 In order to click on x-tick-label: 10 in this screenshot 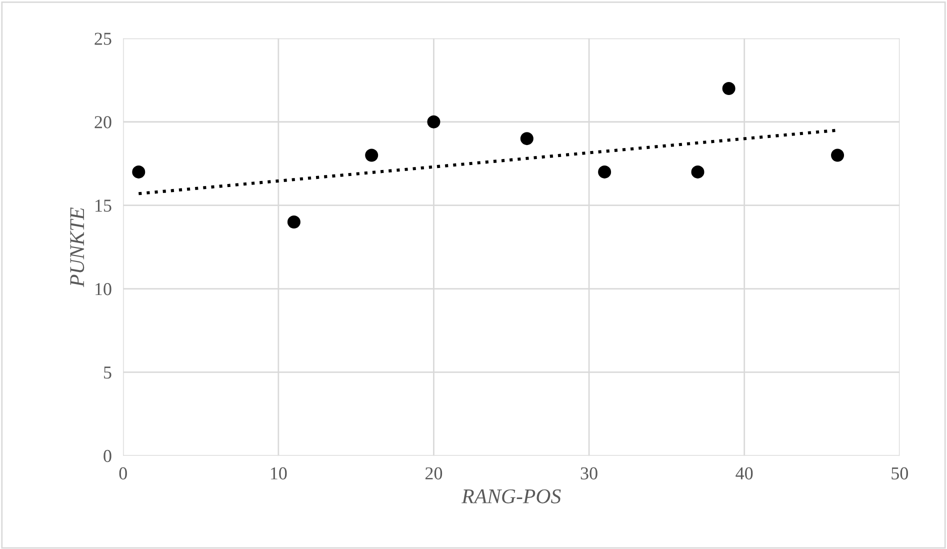, I will do `click(278, 473)`.